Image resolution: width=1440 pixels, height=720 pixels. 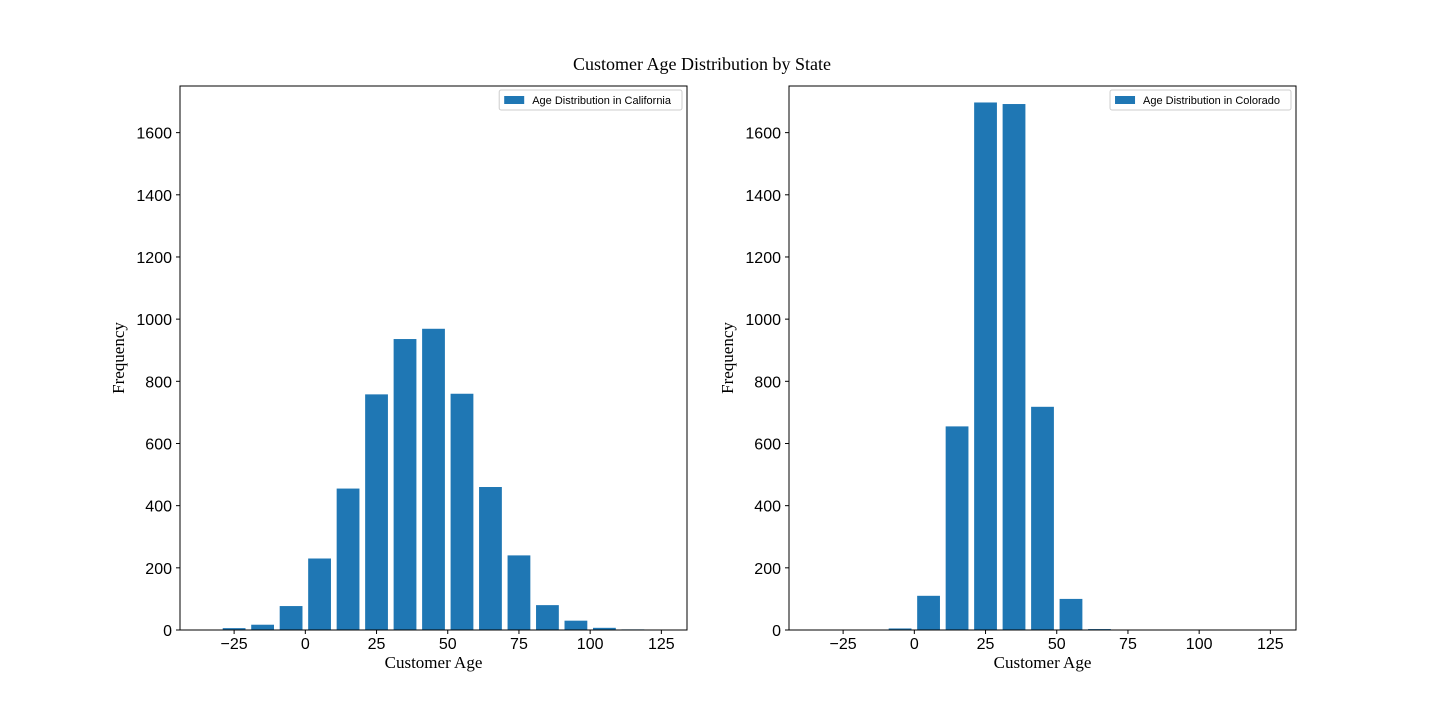 I want to click on y-tick-label-0-3: 600, so click(x=158, y=444).